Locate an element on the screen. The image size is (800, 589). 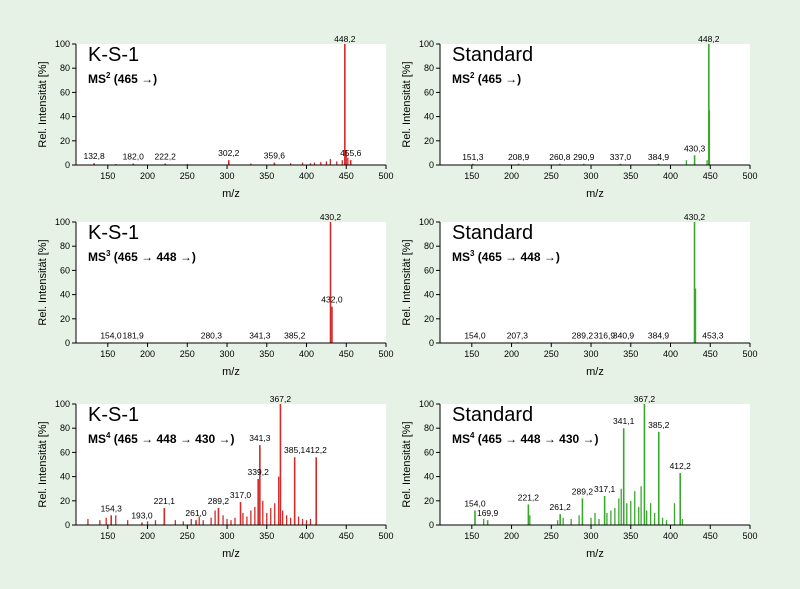
peak-label: 193,0 is located at coordinates (142, 516).